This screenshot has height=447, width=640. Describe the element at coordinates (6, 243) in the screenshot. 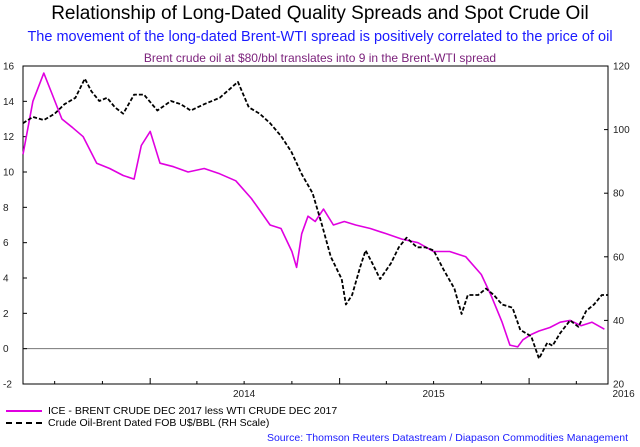

I see `left-axis-tick-label: 6` at that location.